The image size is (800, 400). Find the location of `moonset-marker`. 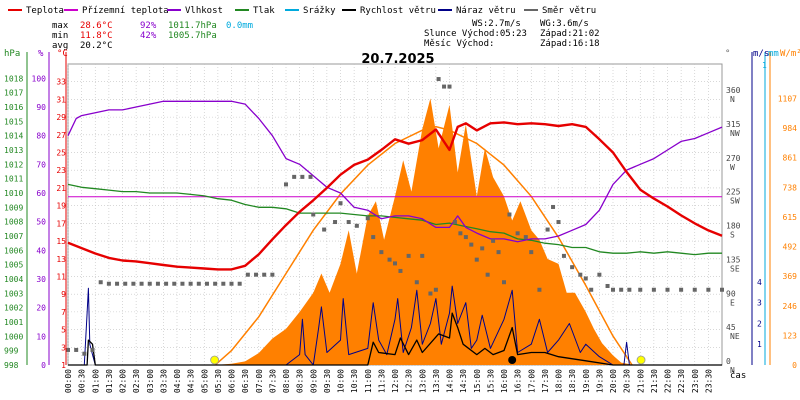

moonset-marker is located at coordinates (512, 360).